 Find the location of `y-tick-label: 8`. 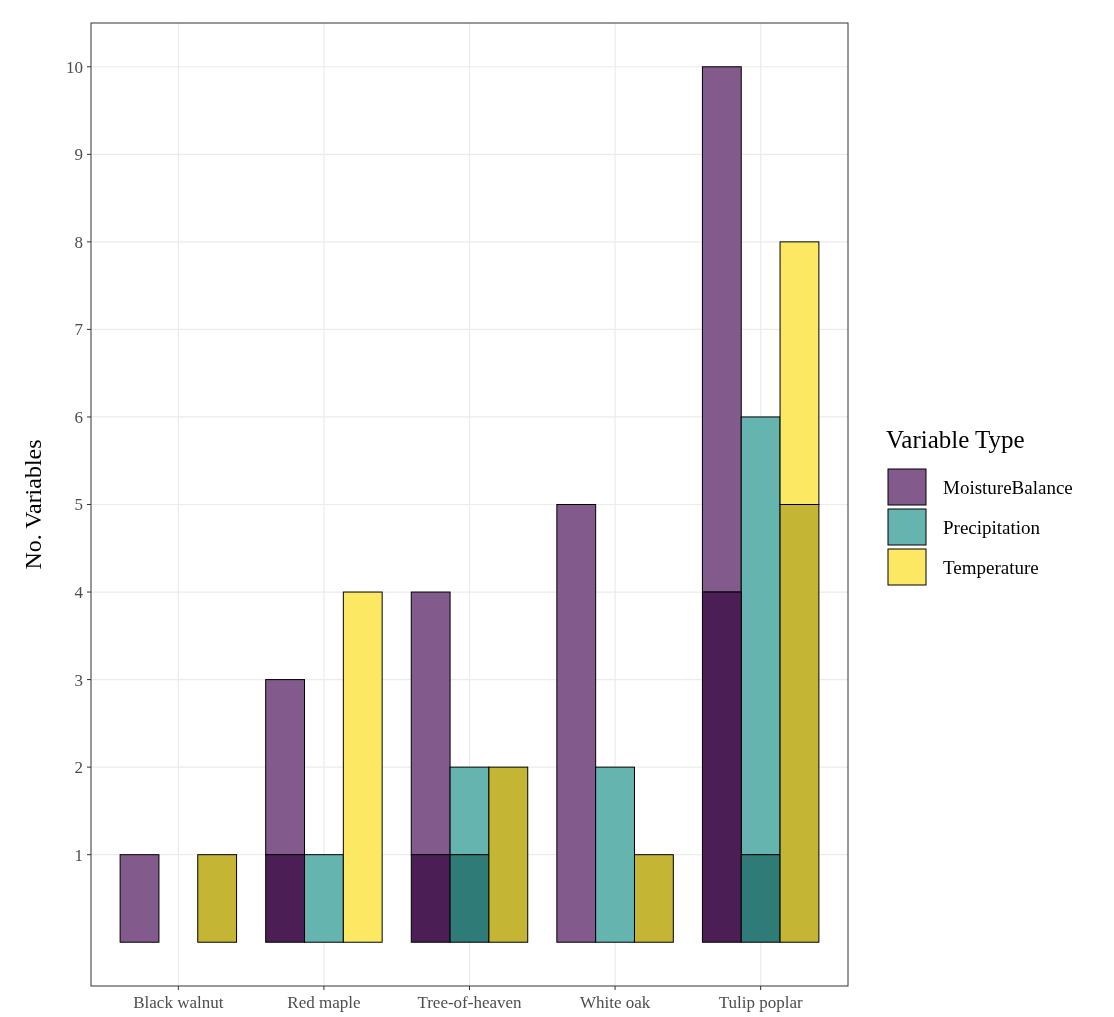

y-tick-label: 8 is located at coordinates (78, 242).